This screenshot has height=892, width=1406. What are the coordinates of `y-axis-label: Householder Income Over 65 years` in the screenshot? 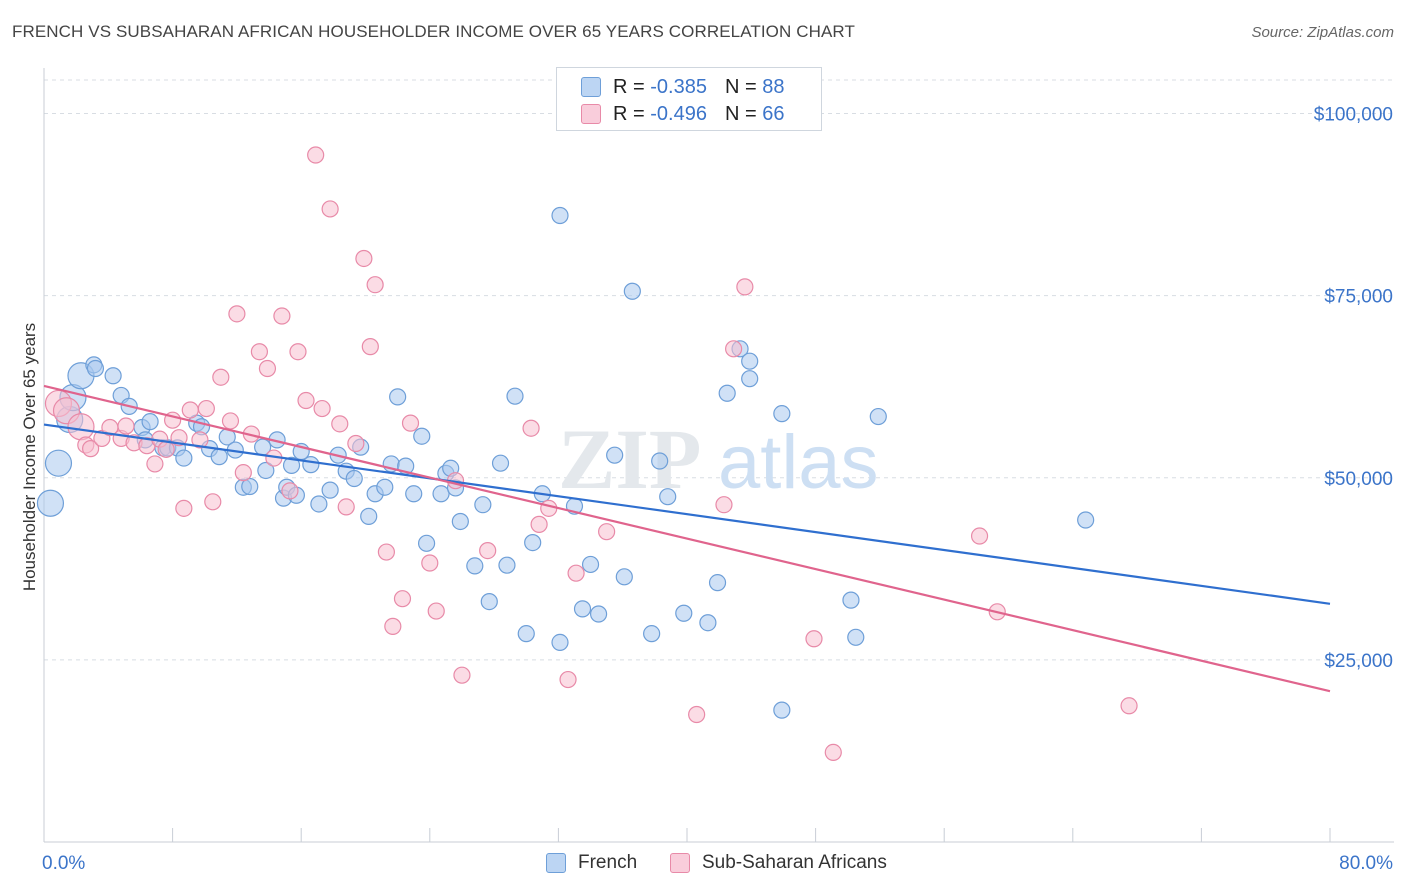 It's located at (29, 457).